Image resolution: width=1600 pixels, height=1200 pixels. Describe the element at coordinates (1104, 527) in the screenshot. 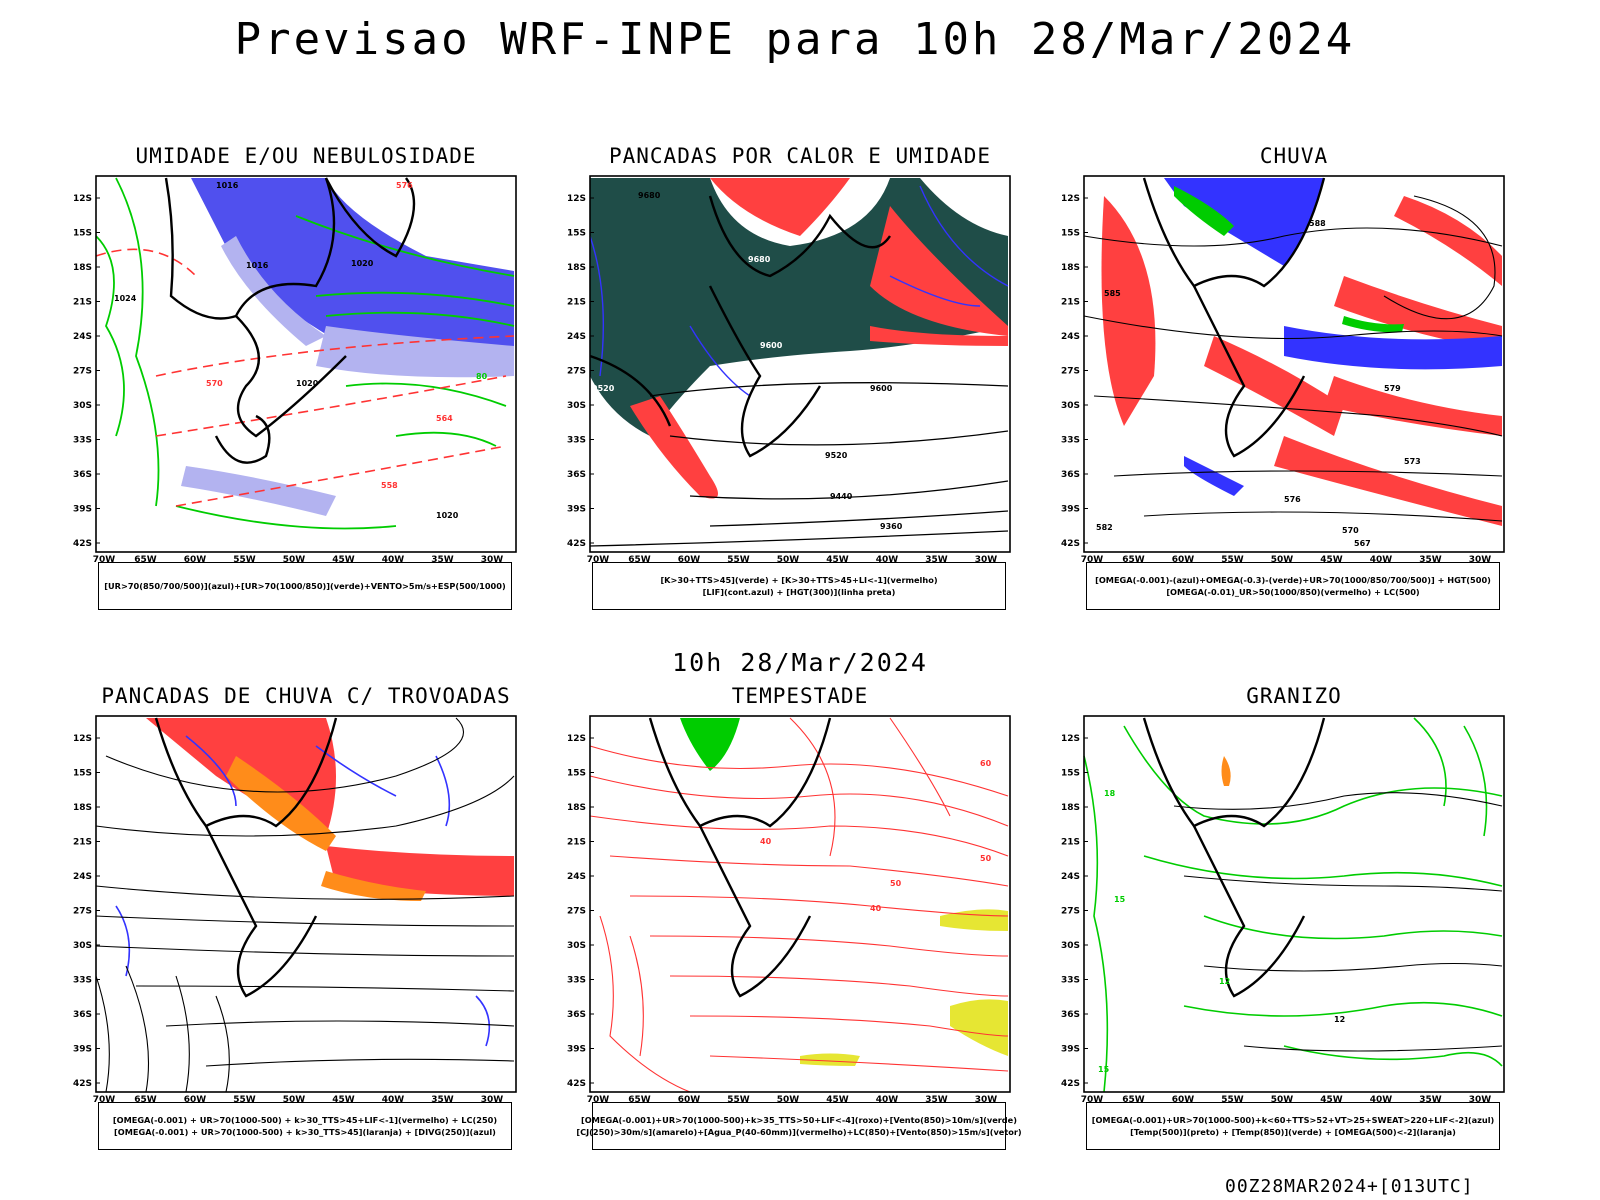

I see `contour-label: 582` at that location.